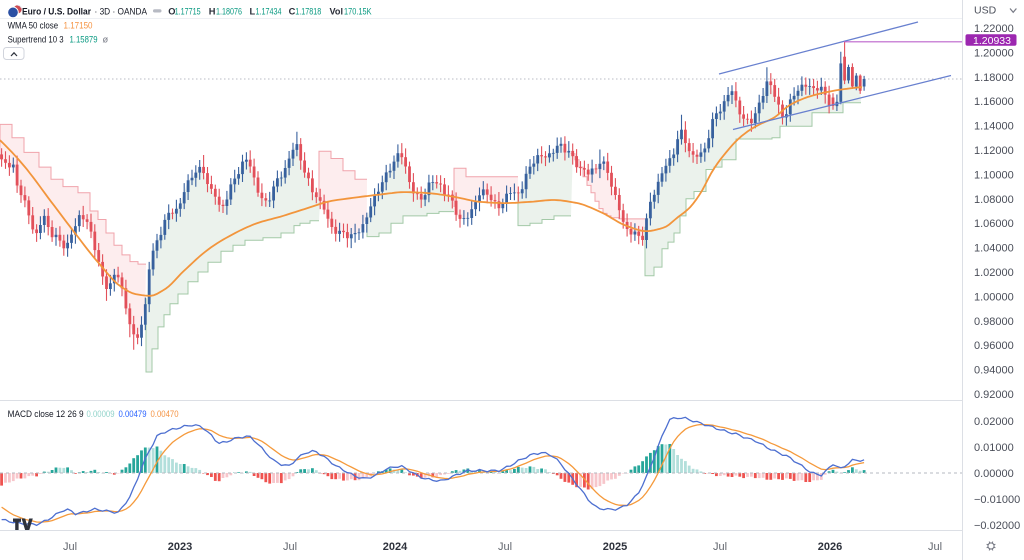 The image size is (1024, 560). Describe the element at coordinates (133, 414) in the screenshot. I see `svg-text: 0.00479` at that location.